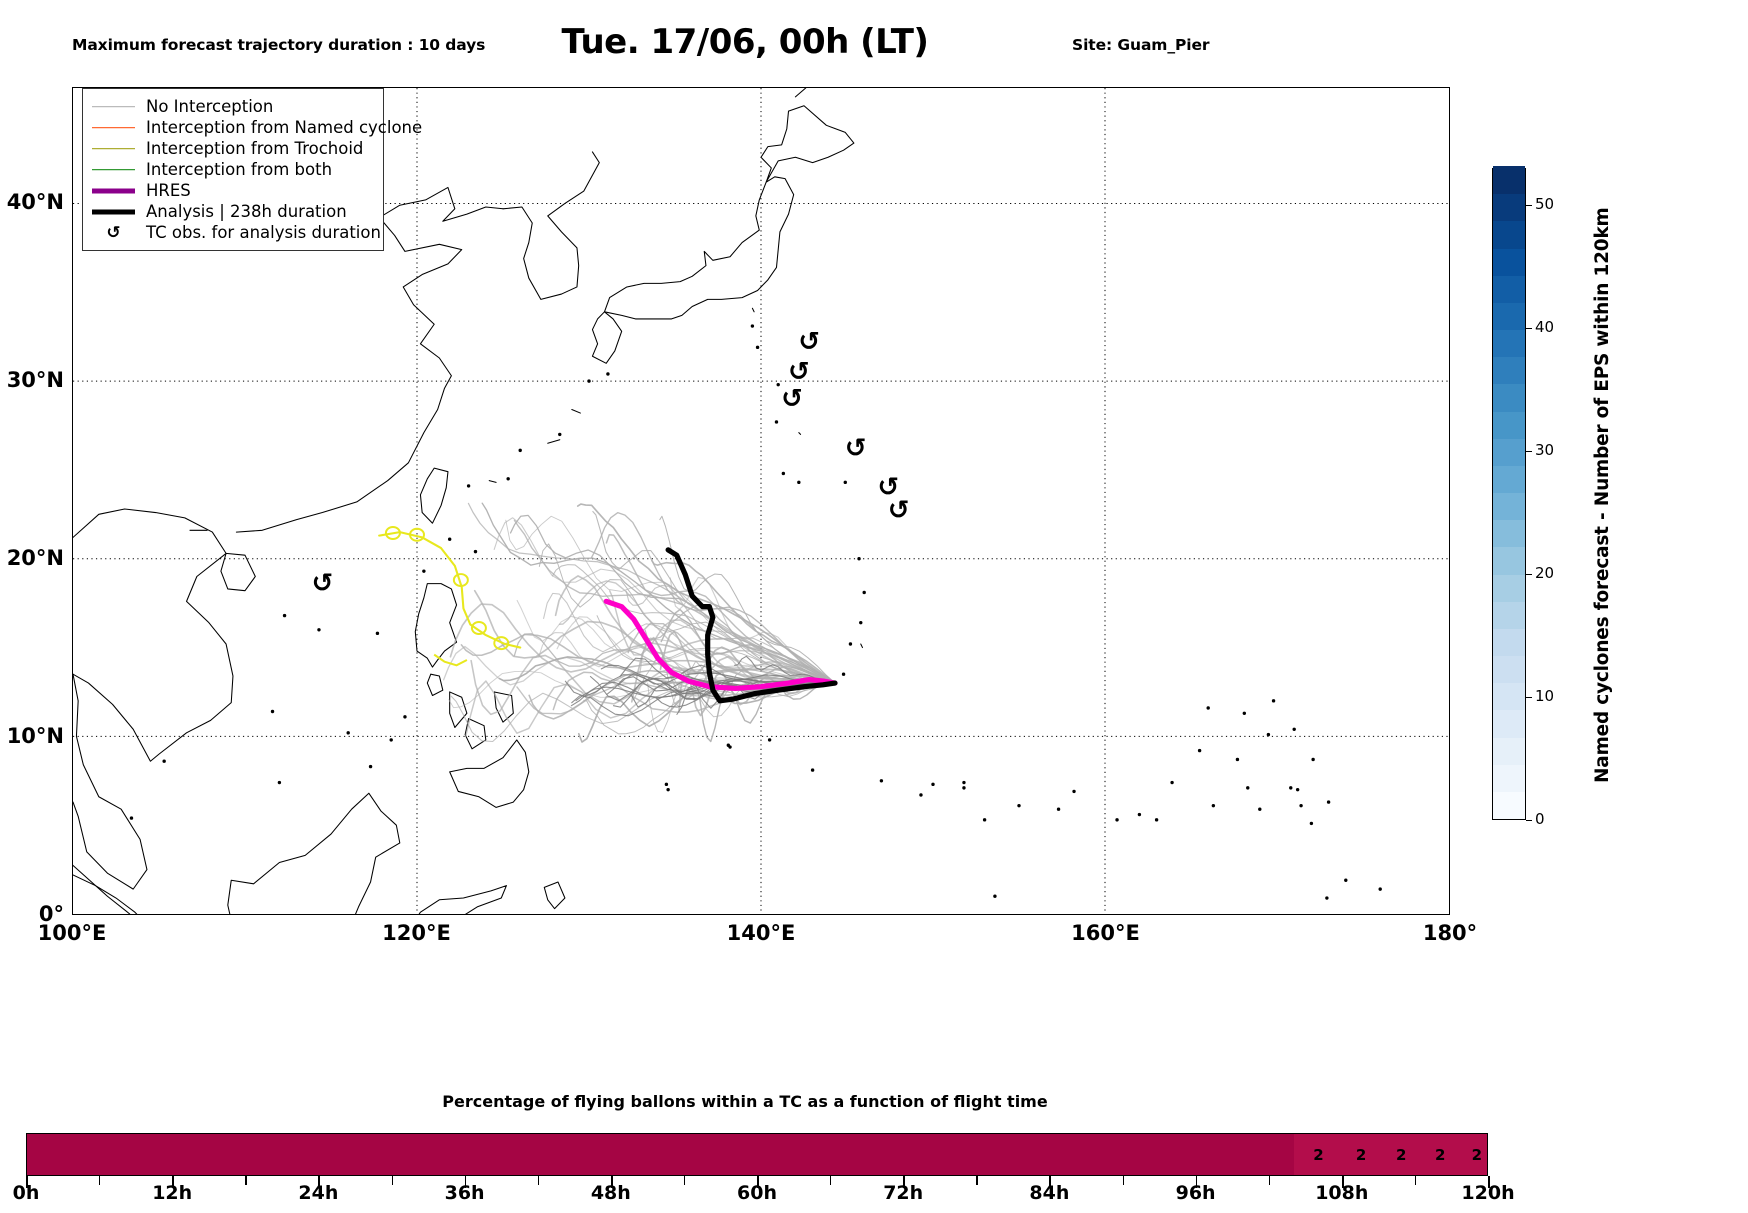 Image resolution: width=1748 pixels, height=1213 pixels. Describe the element at coordinates (1488, 1193) in the screenshot. I see `timeline-label-120: 120h` at that location.